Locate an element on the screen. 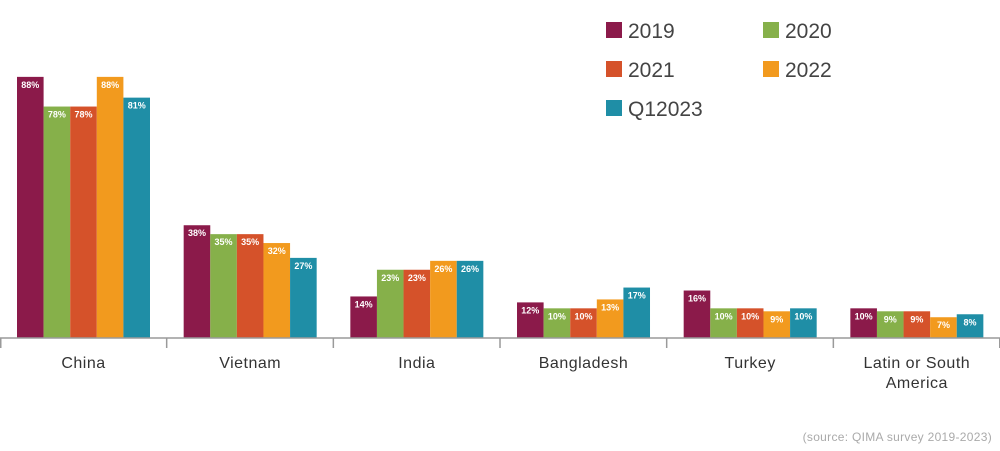 This screenshot has height=451, width=1000. bar-2022-turkey is located at coordinates (777, 324).